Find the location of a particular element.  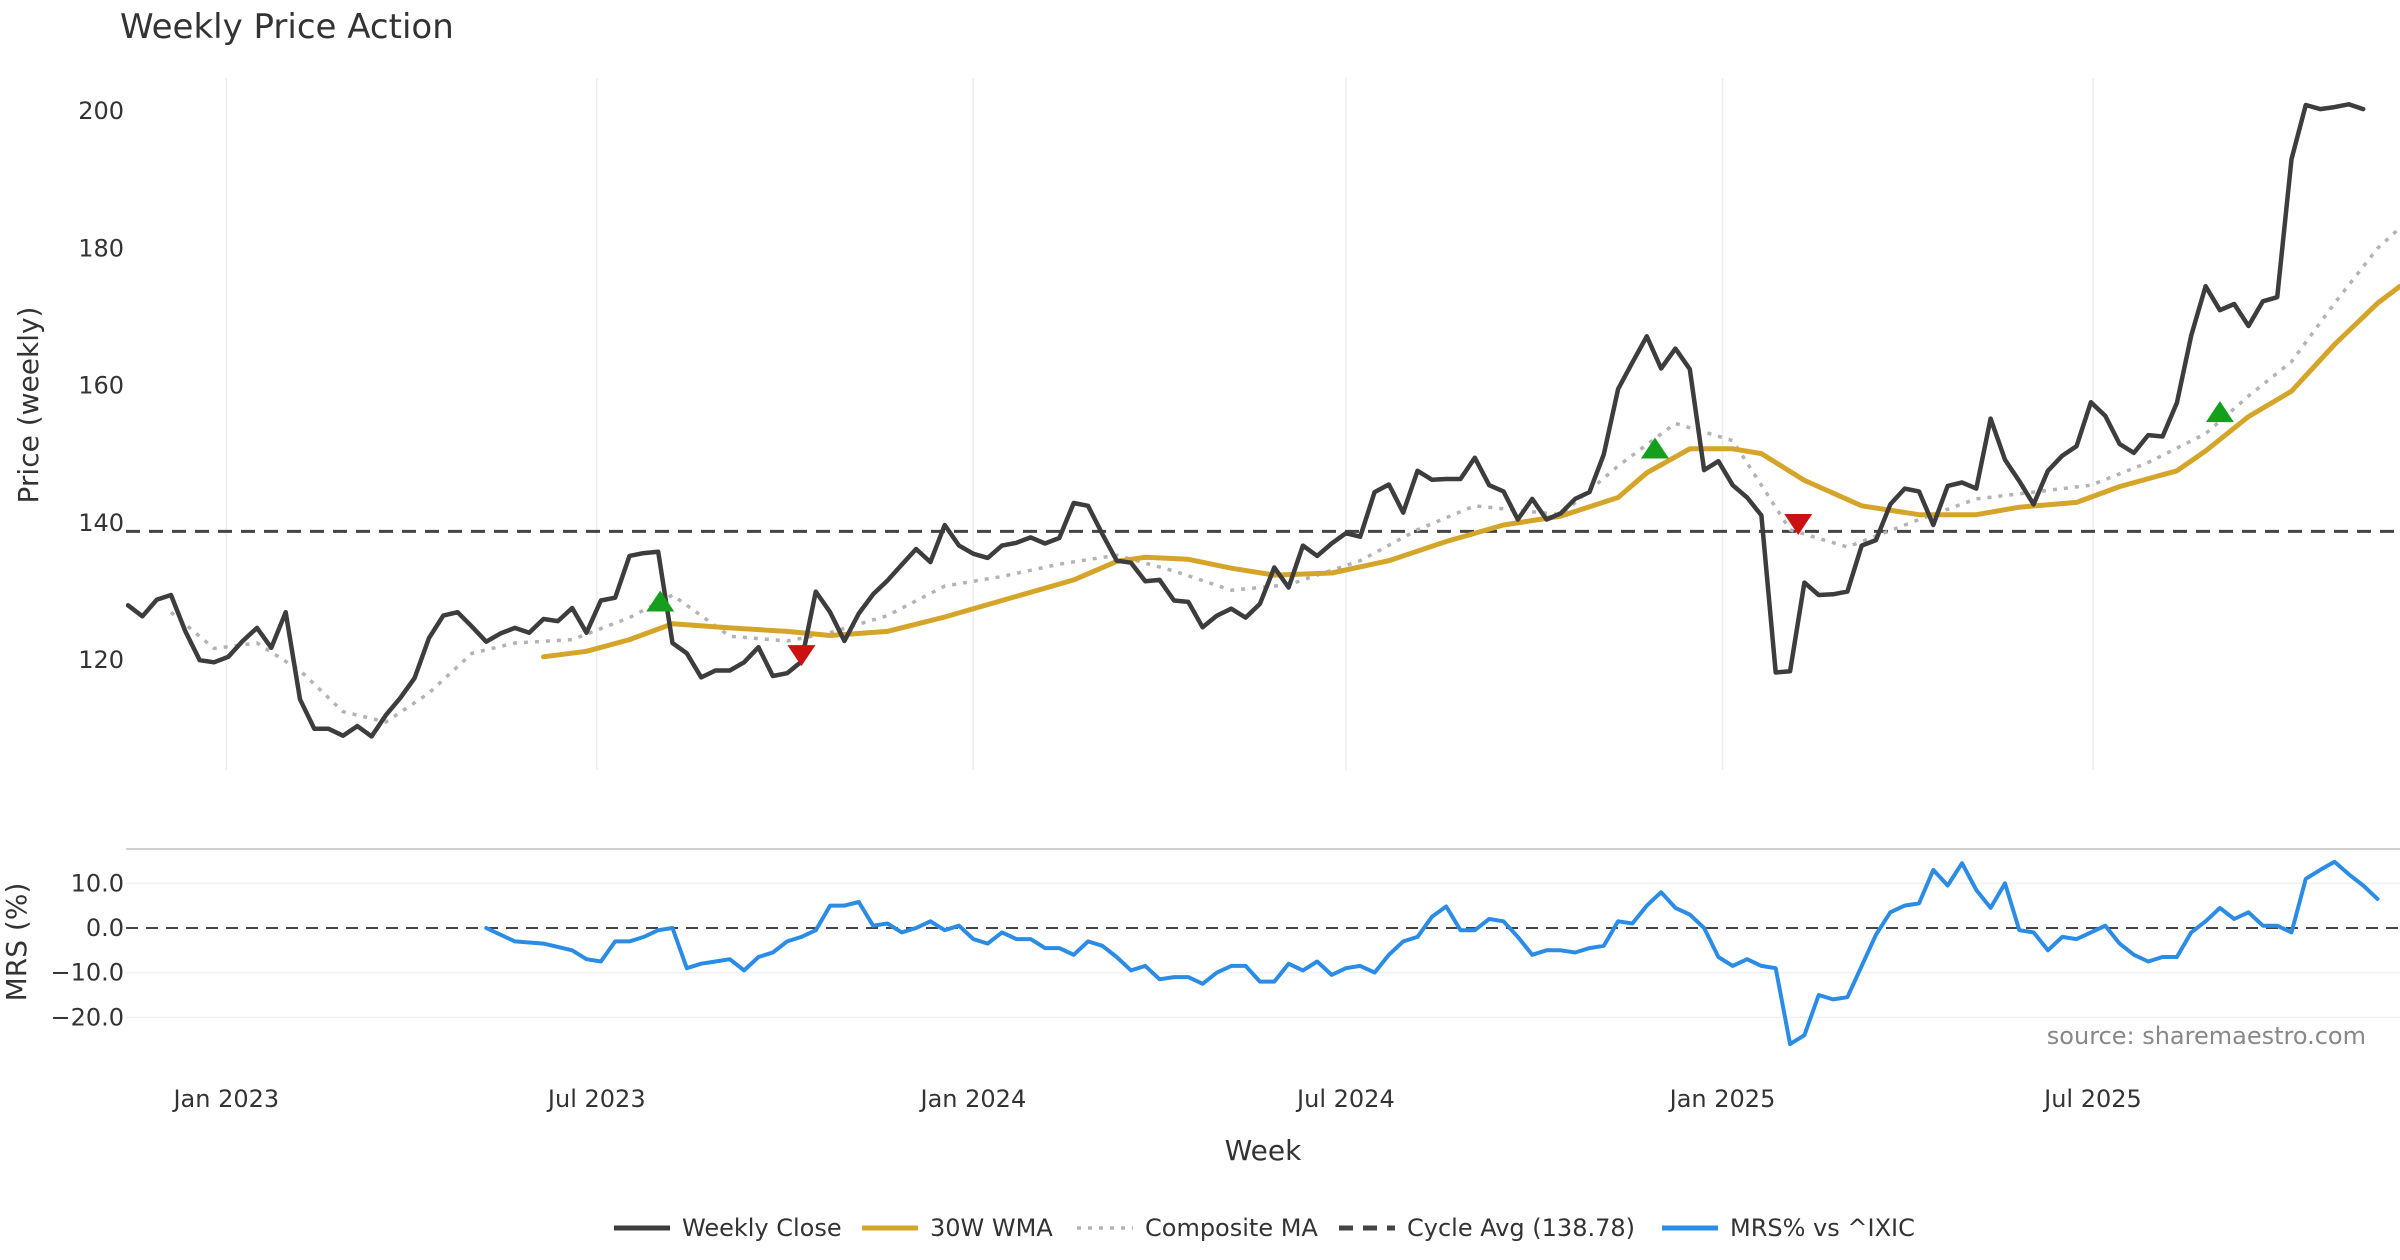

chart-title: Weekly Price Action is located at coordinates (287, 27).